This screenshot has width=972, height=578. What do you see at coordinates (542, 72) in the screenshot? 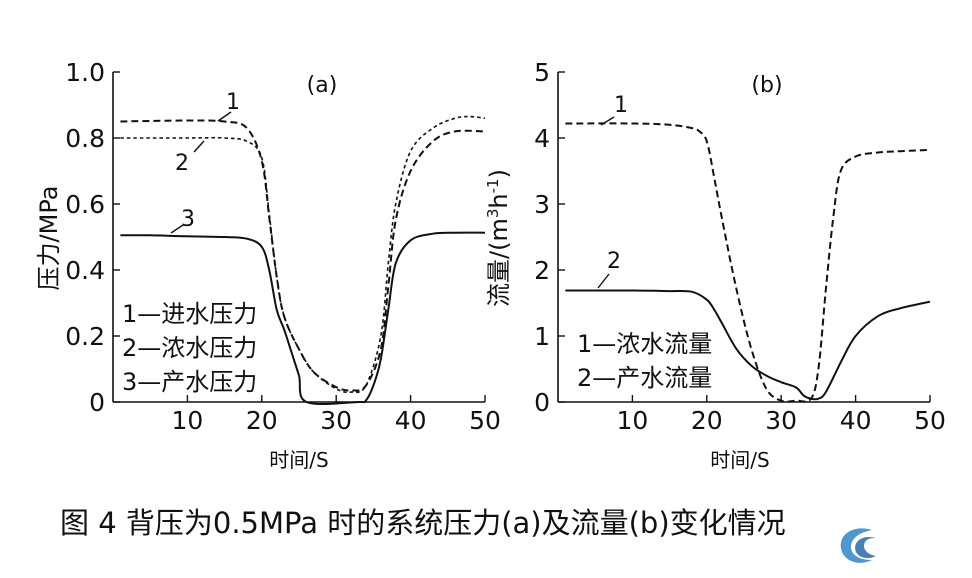
I see `panel-b-y-tick-label: 5` at bounding box center [542, 72].